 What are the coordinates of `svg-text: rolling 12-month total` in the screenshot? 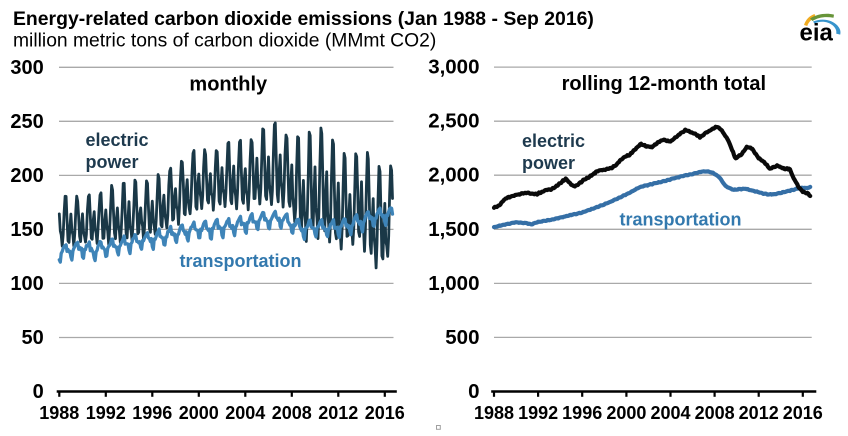 It's located at (664, 84).